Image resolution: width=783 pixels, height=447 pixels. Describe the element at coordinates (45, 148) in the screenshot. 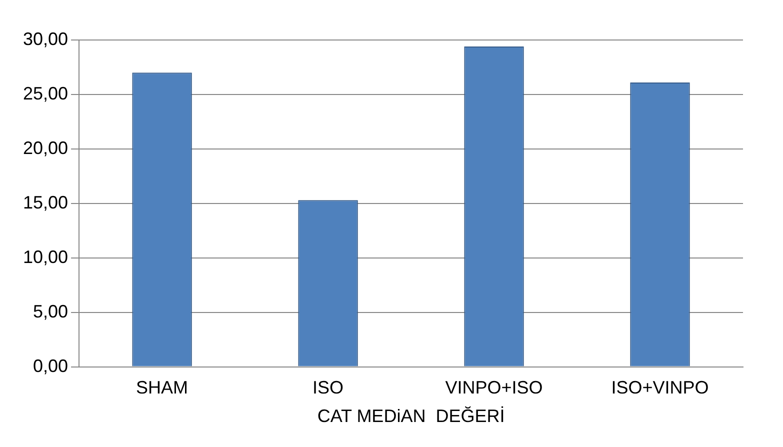

I see `y-tick-label: 20,00` at that location.